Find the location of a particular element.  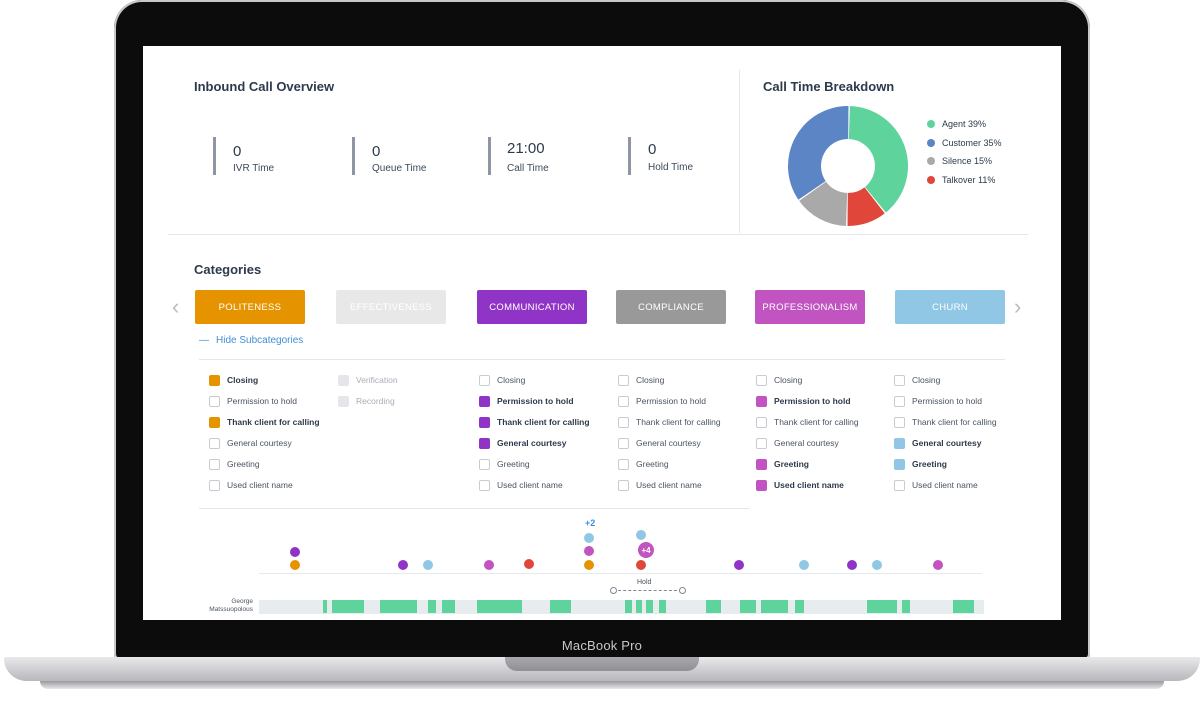

chevron-right-icon: › is located at coordinates (1018, 306).